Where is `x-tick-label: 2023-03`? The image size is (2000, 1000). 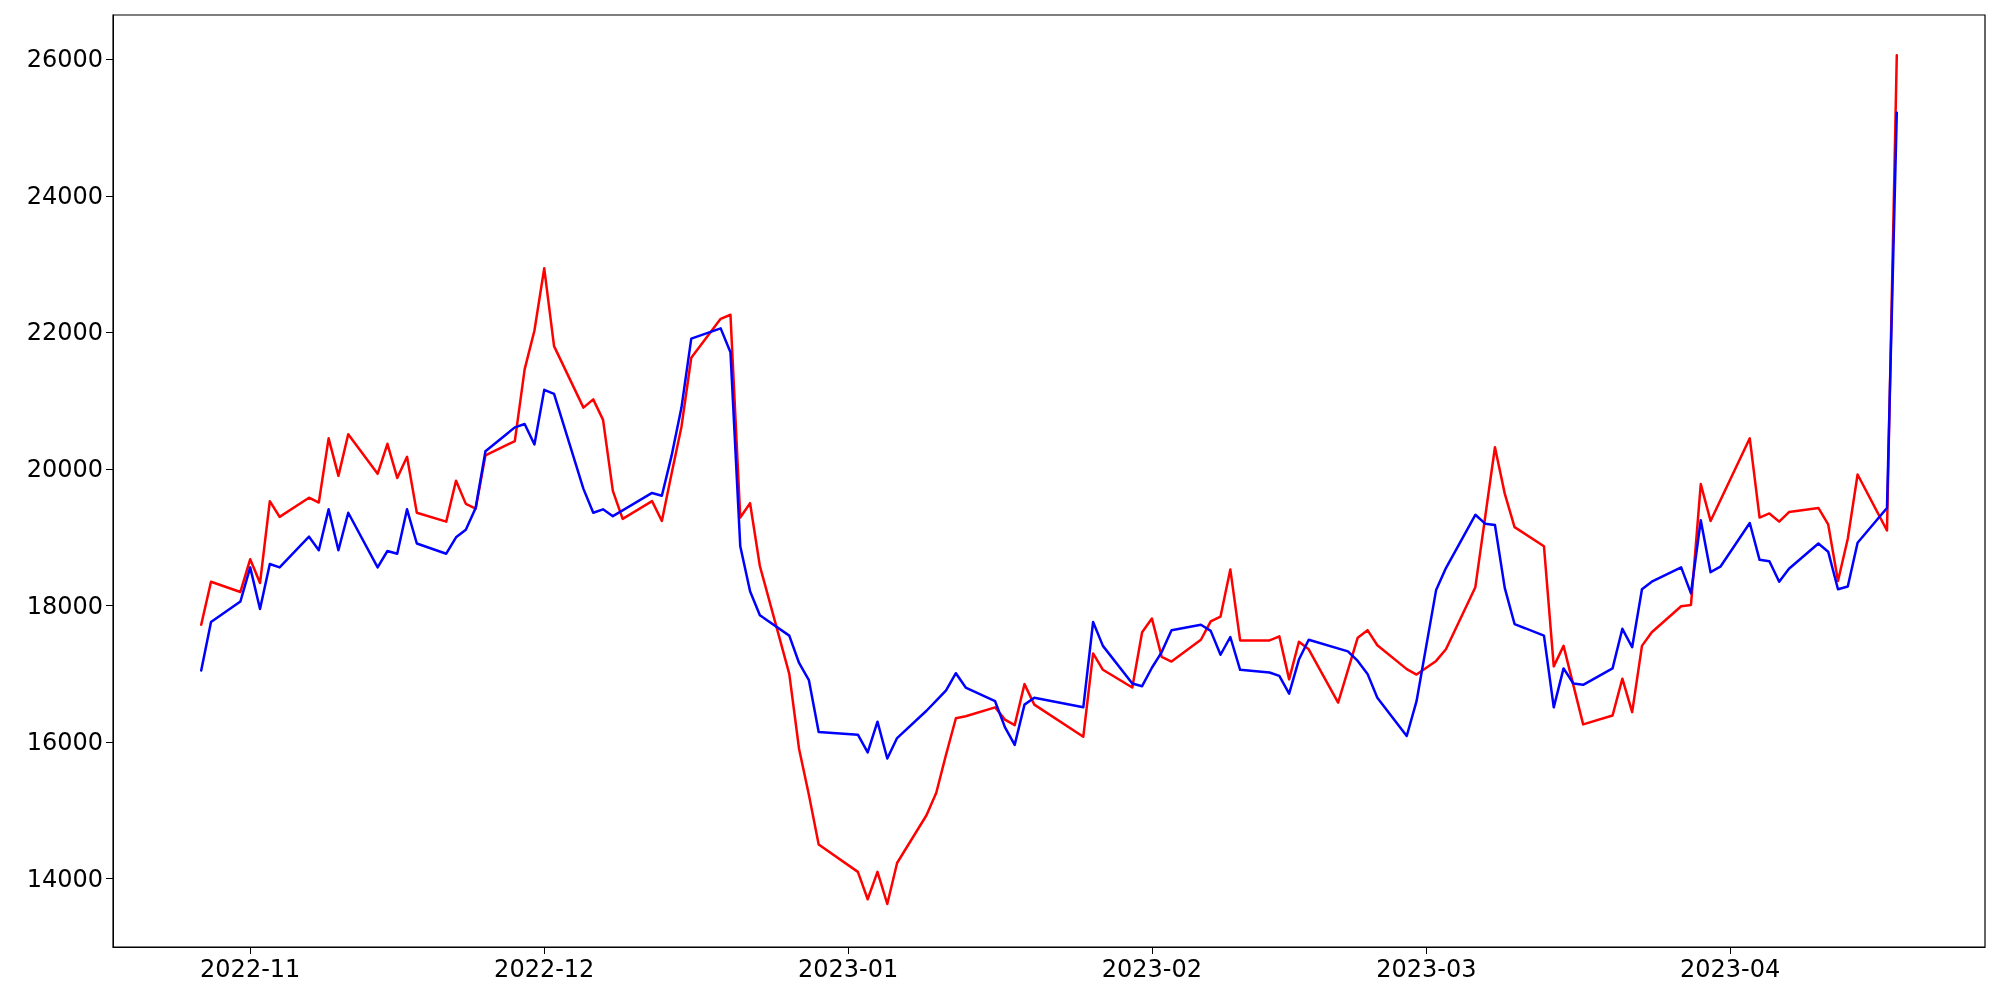 x-tick-label: 2023-03 is located at coordinates (1426, 969).